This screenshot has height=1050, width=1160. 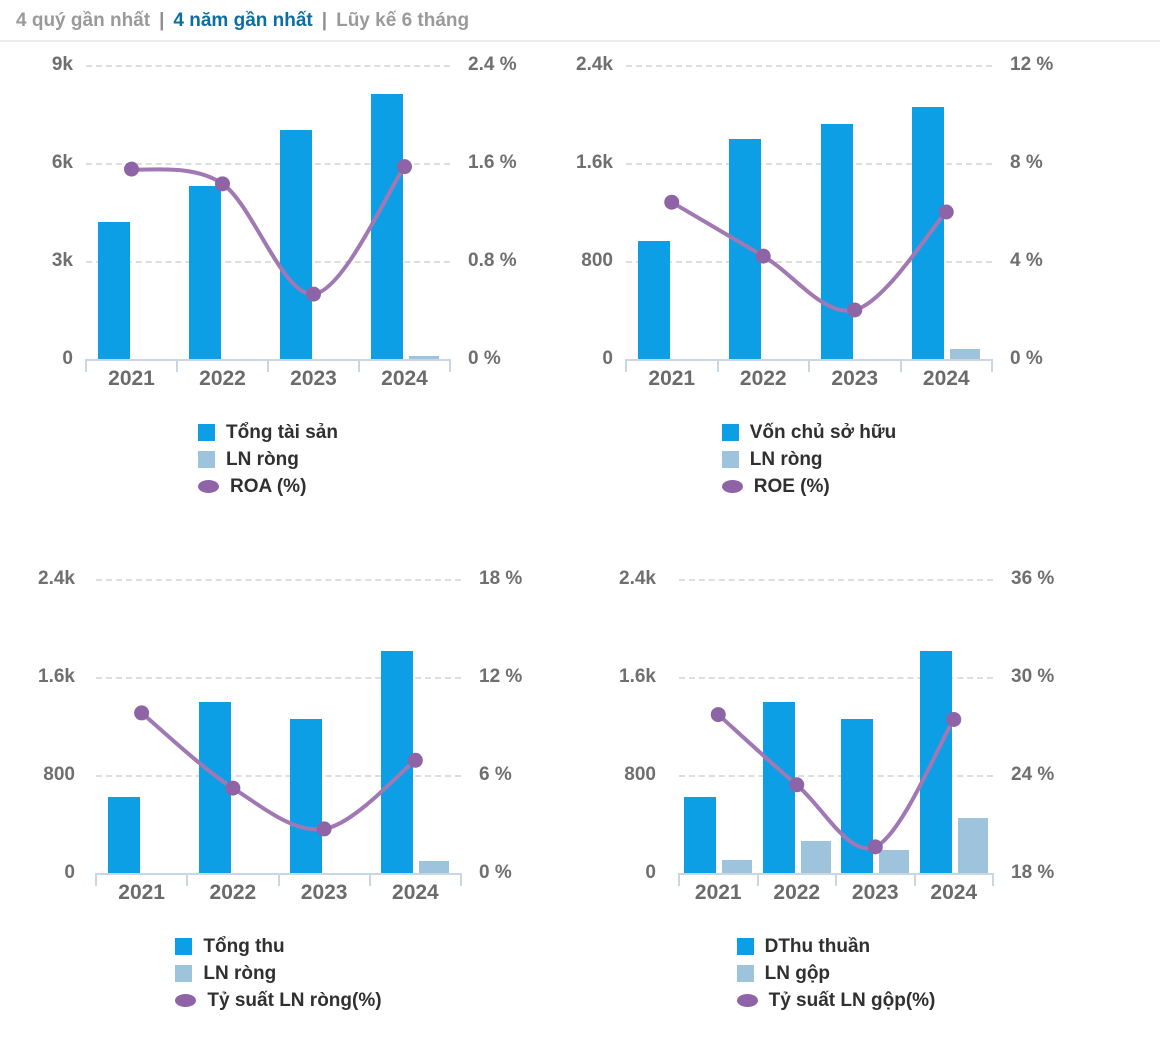 What do you see at coordinates (817, 946) in the screenshot?
I see `legend-label: DThu thuần` at bounding box center [817, 946].